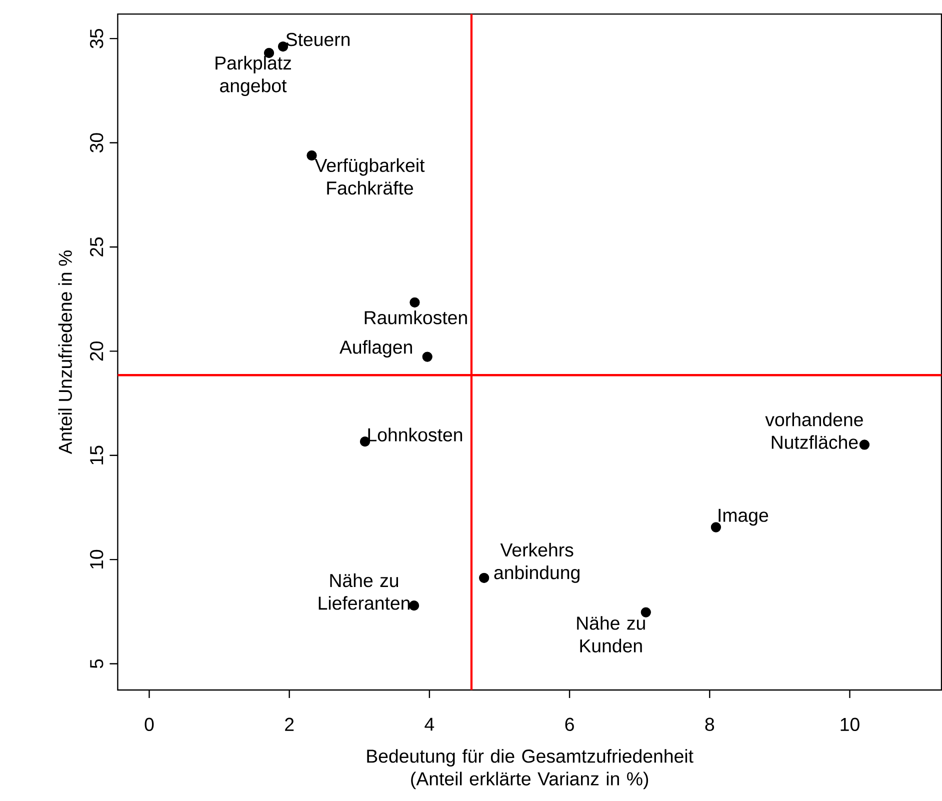 The height and width of the screenshot is (801, 942). Describe the element at coordinates (97, 455) in the screenshot. I see `y-tick-label: 15` at that location.